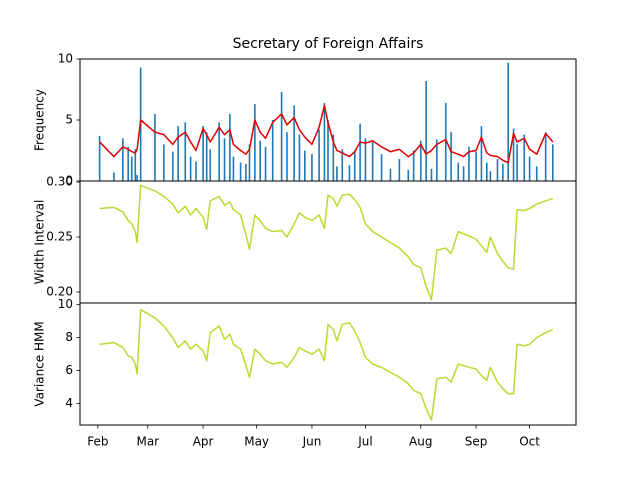 This screenshot has height=480, width=640. I want to click on y-axis-label: Frequency, so click(40, 120).